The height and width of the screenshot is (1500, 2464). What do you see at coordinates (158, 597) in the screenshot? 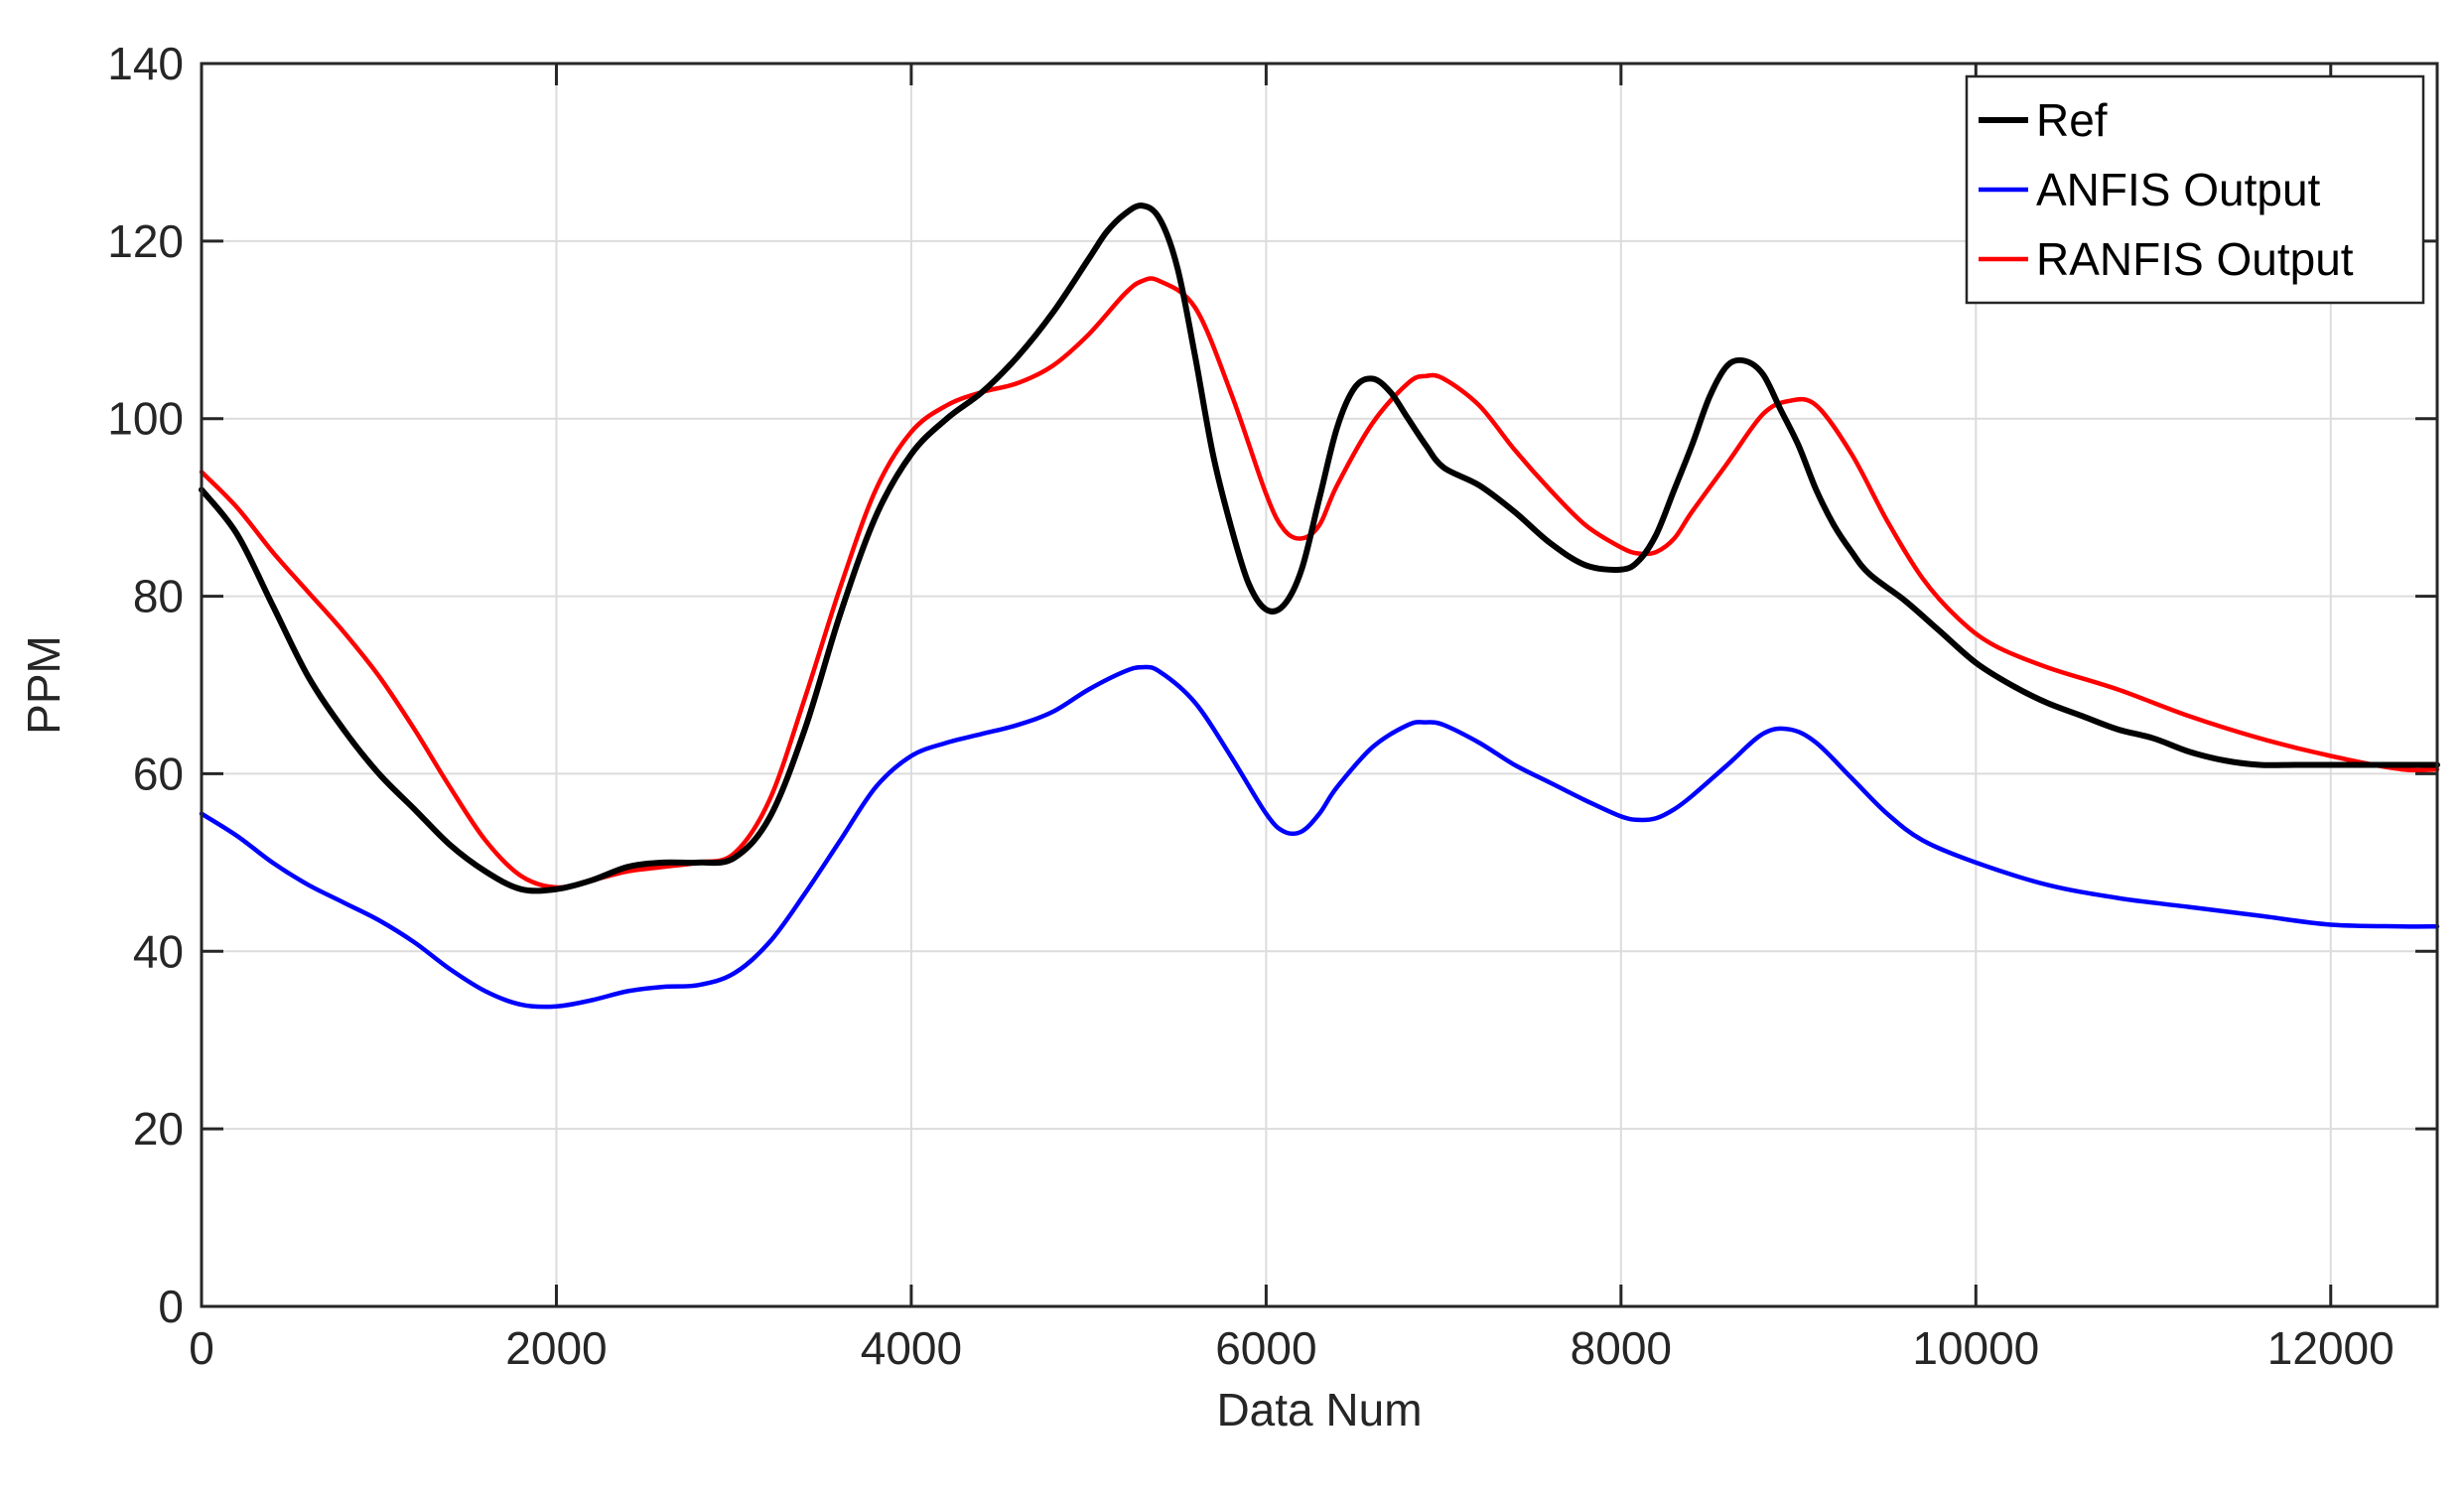
I see `y-tick-label: 80` at bounding box center [158, 597].